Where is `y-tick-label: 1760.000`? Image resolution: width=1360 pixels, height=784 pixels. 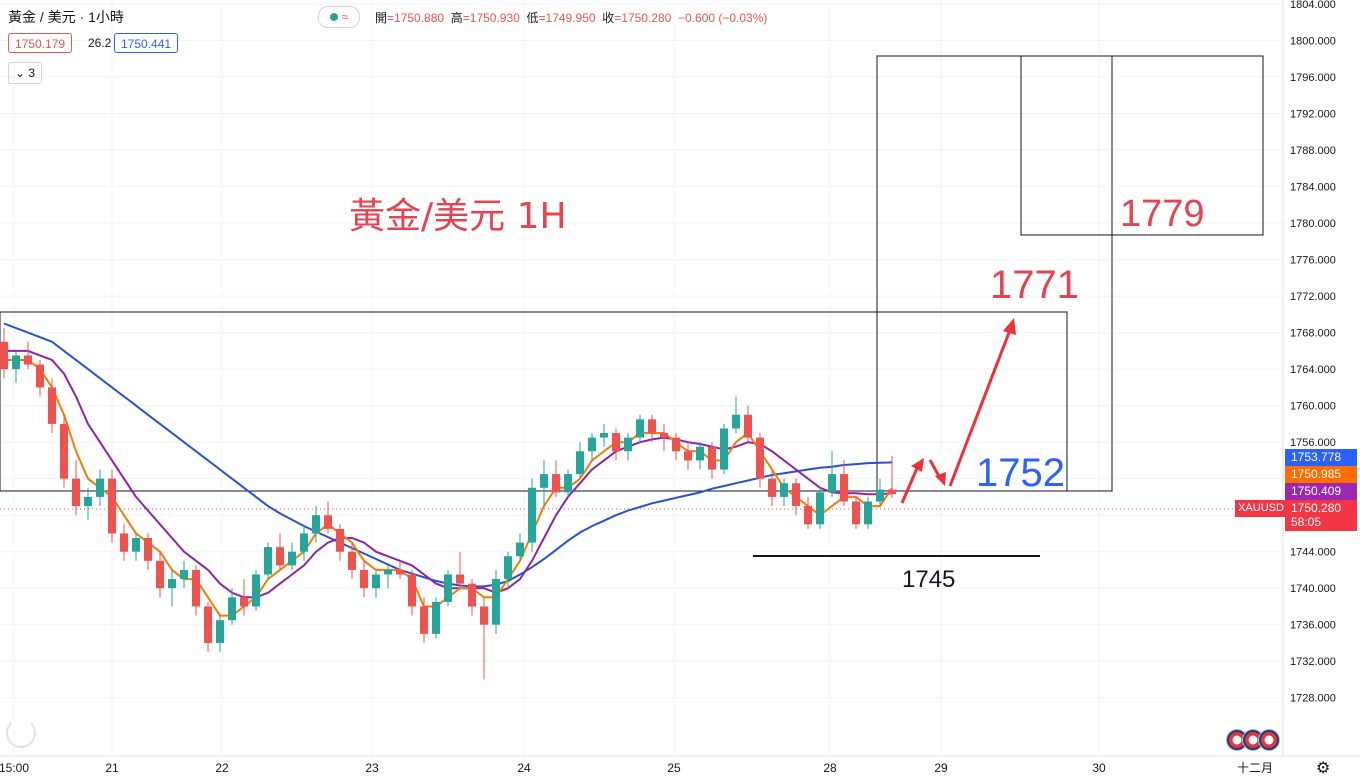 y-tick-label: 1760.000 is located at coordinates (1313, 407).